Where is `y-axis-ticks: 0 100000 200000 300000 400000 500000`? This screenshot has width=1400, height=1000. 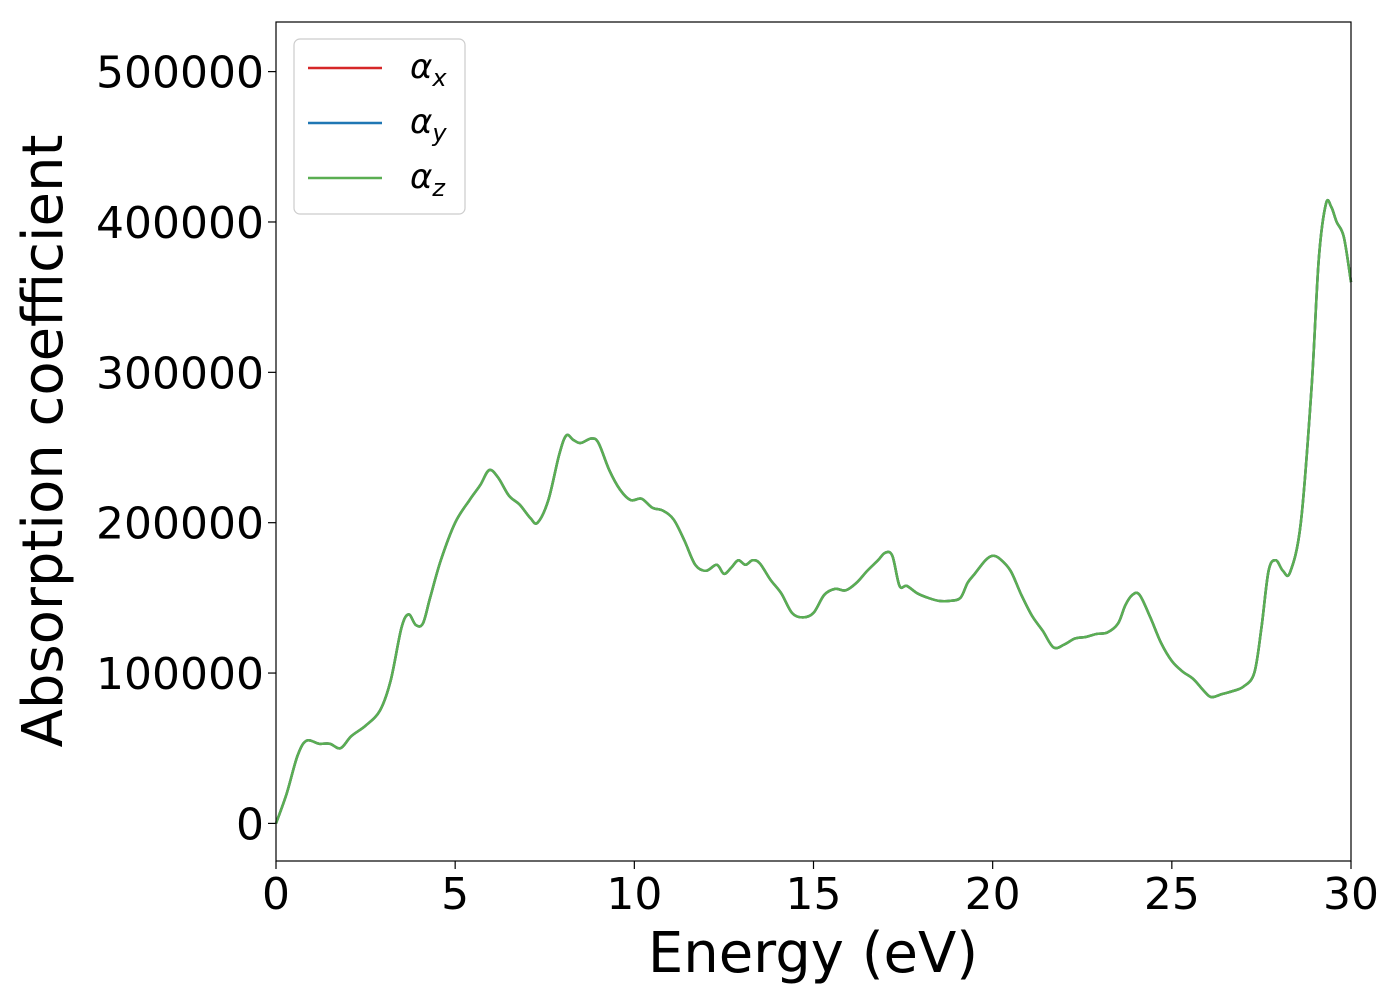
y-axis-ticks: 0 100000 200000 300000 400000 500000 is located at coordinates (186, 449).